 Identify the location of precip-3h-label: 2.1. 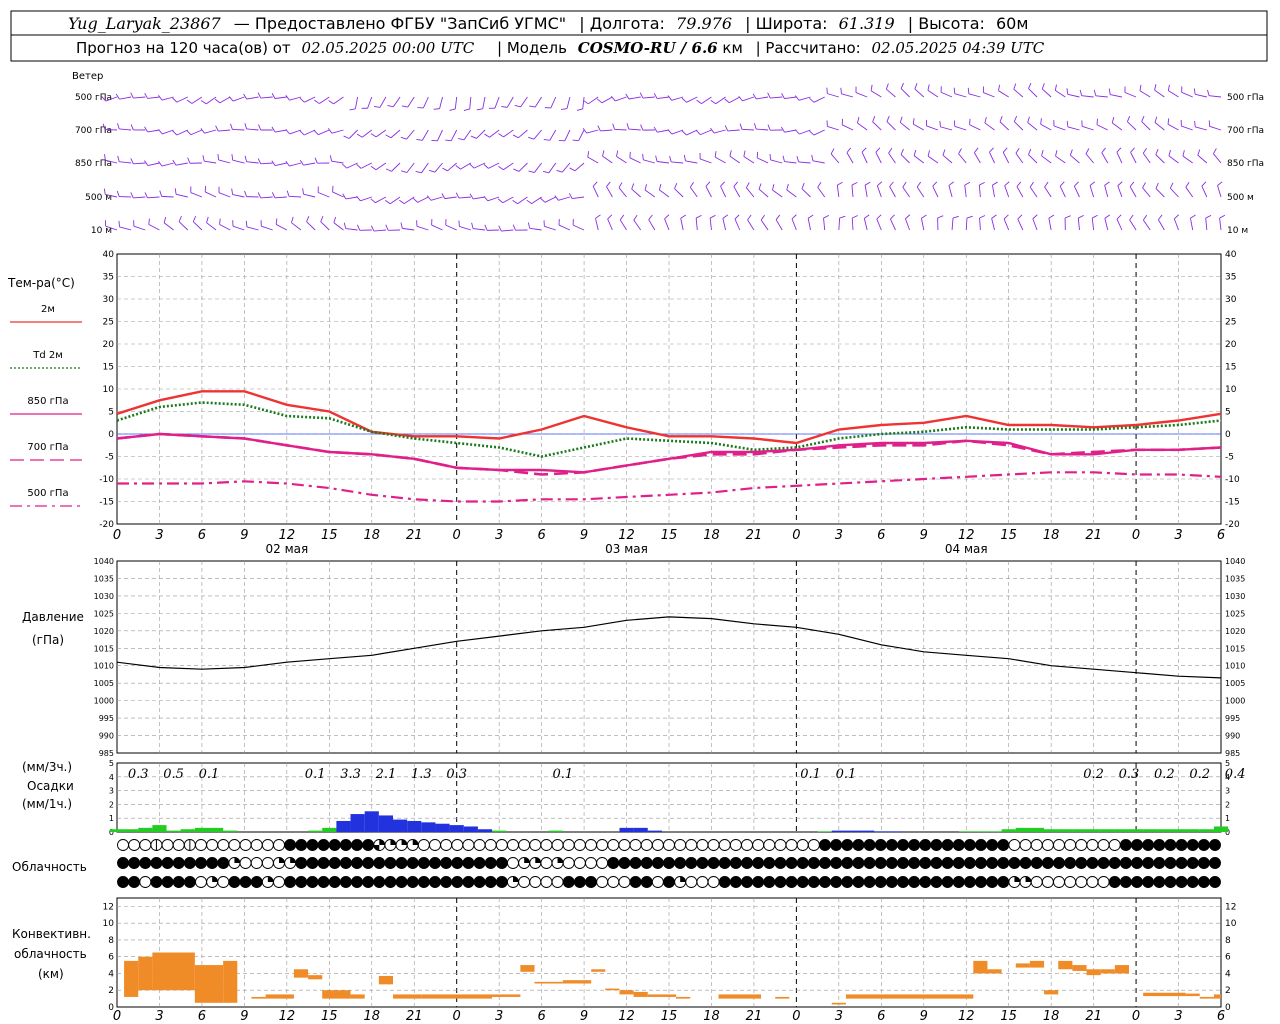
(386, 774).